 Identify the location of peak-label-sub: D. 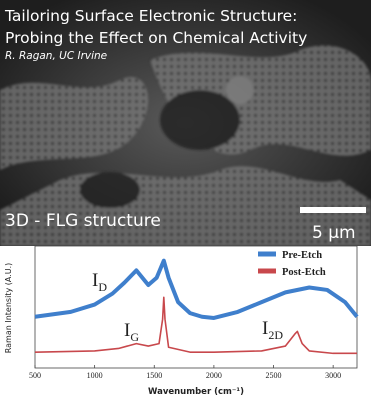
(102, 287).